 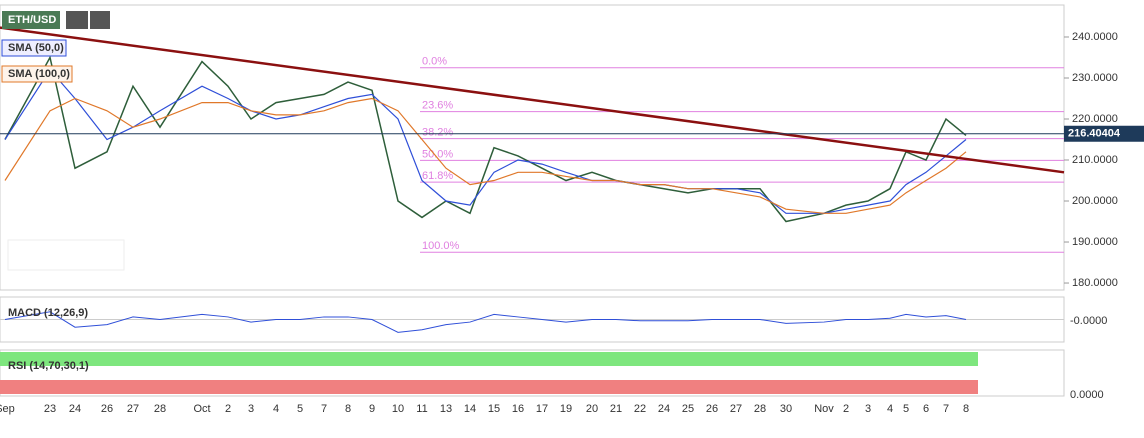 What do you see at coordinates (398, 409) in the screenshot?
I see `x-tick-label: 10` at bounding box center [398, 409].